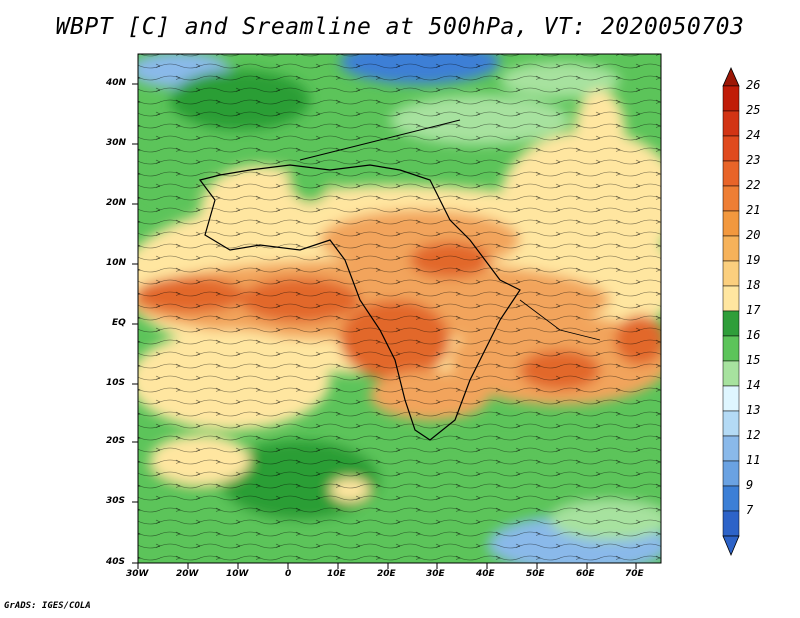  Describe the element at coordinates (116, 203) in the screenshot. I see `lat-label: 20N` at that location.